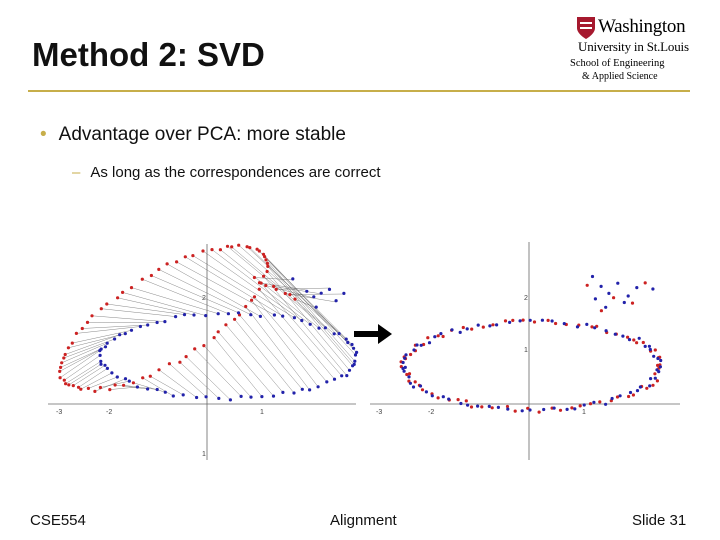  What do you see at coordinates (76, 172) in the screenshot?
I see `dash-icon: –` at bounding box center [76, 172].